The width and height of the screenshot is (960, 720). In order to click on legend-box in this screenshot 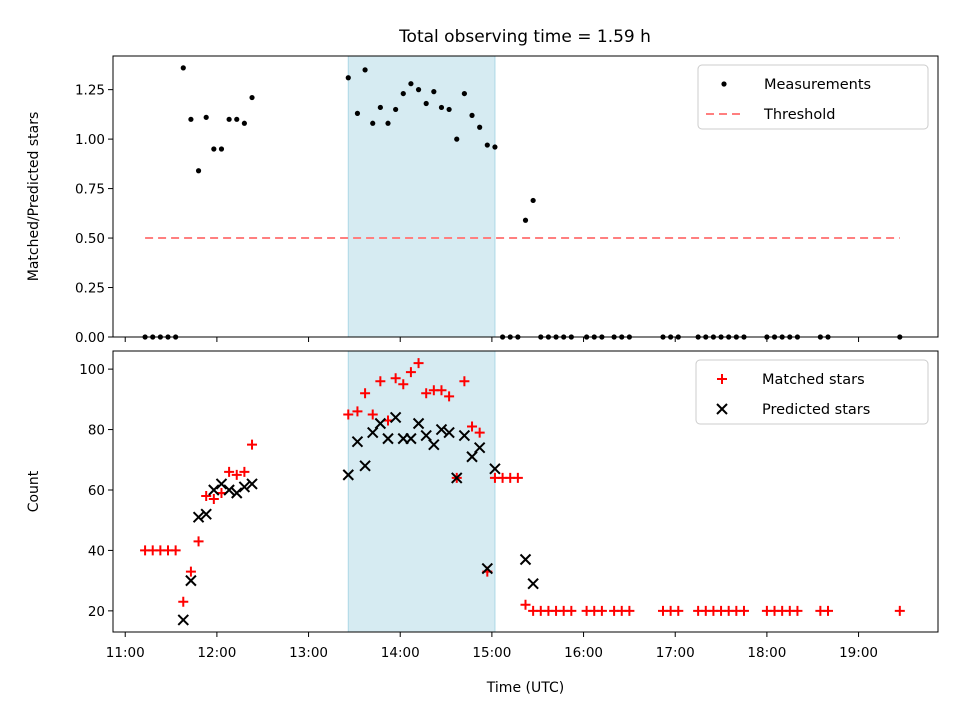, I will do `click(813, 97)`.